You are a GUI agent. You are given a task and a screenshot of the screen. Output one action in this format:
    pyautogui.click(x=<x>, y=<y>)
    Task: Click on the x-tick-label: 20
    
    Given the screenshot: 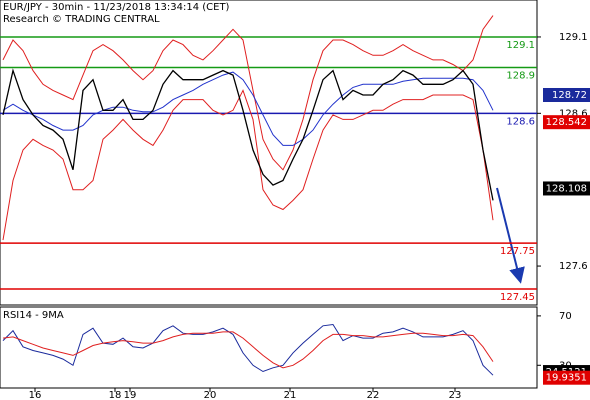 What is the action you would take?
    pyautogui.click(x=210, y=395)
    